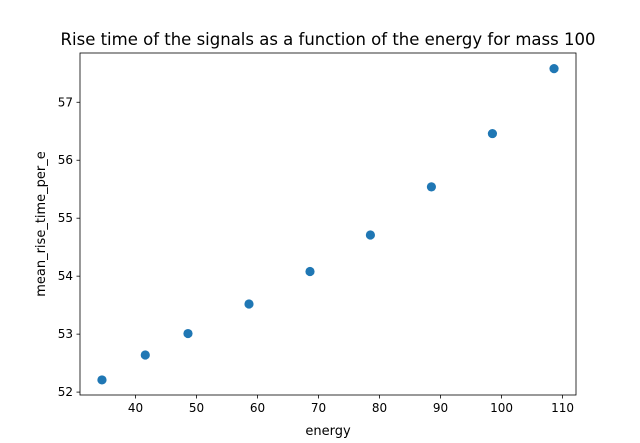 The width and height of the screenshot is (640, 443). What do you see at coordinates (65, 334) in the screenshot?
I see `y-tick-label: 53` at bounding box center [65, 334].